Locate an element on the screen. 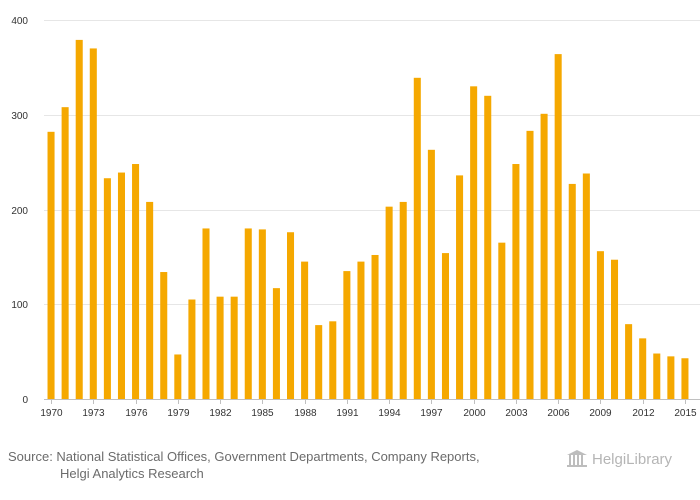 The image size is (700, 500). bar-2001 is located at coordinates (488, 247).